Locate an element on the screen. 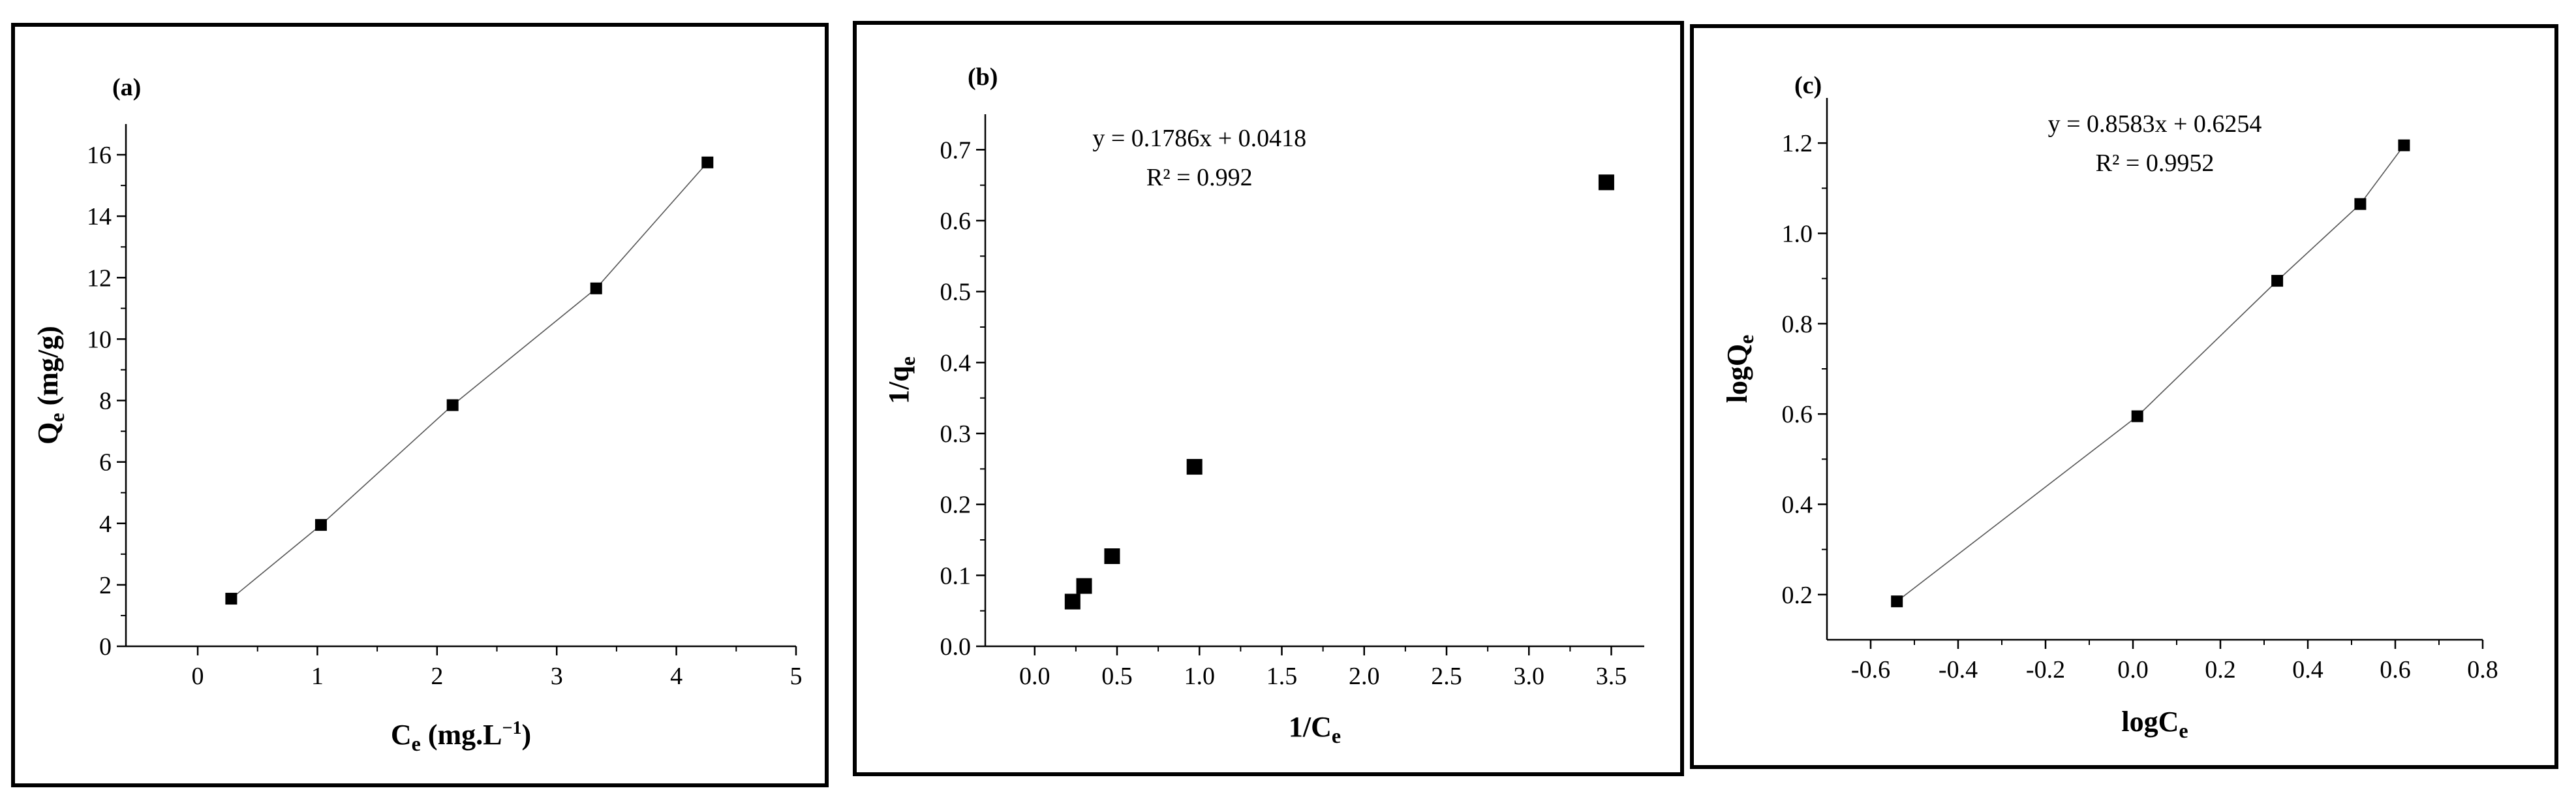 The height and width of the screenshot is (801, 2576). y-tick-label: 1.0 is located at coordinates (1797, 234).